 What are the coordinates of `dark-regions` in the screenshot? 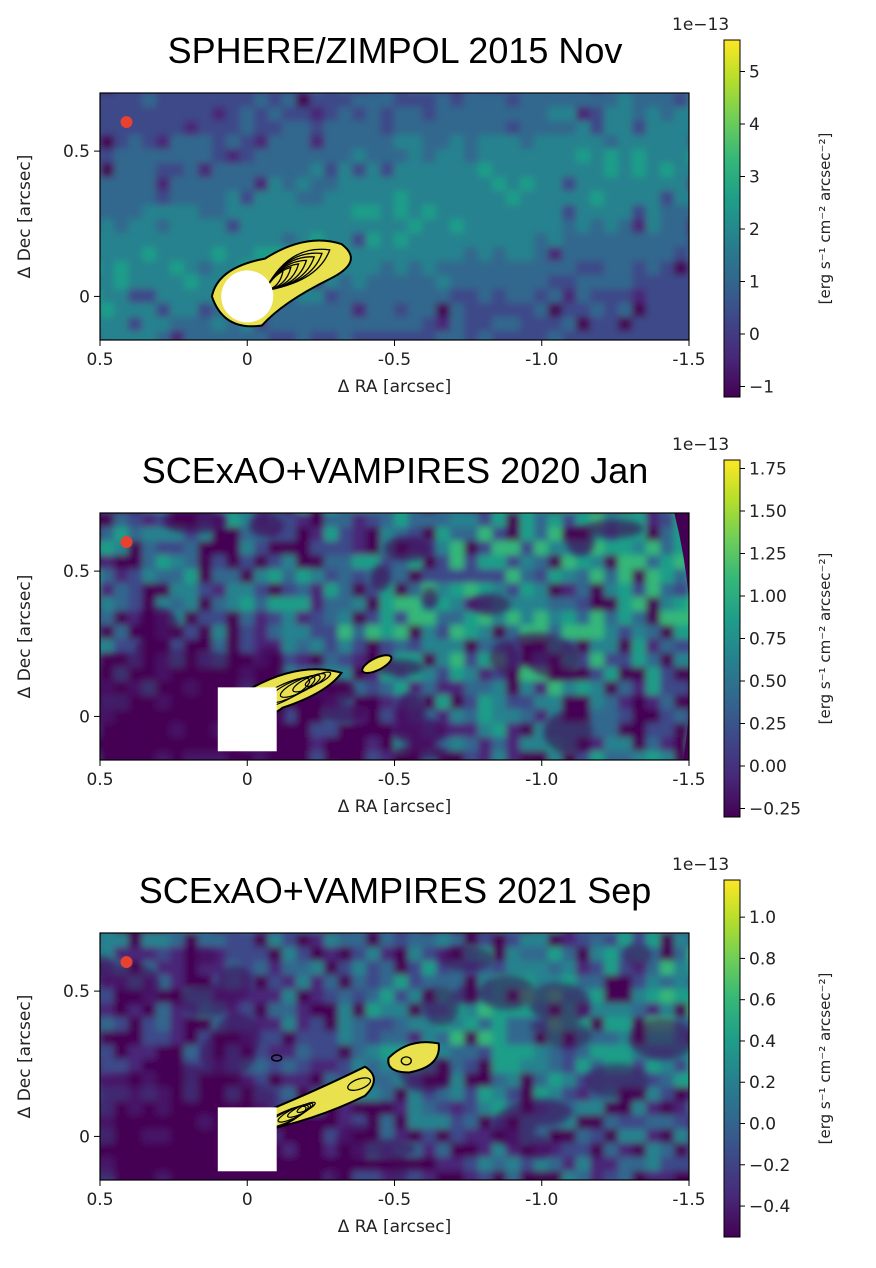 It's located at (394, 1061).